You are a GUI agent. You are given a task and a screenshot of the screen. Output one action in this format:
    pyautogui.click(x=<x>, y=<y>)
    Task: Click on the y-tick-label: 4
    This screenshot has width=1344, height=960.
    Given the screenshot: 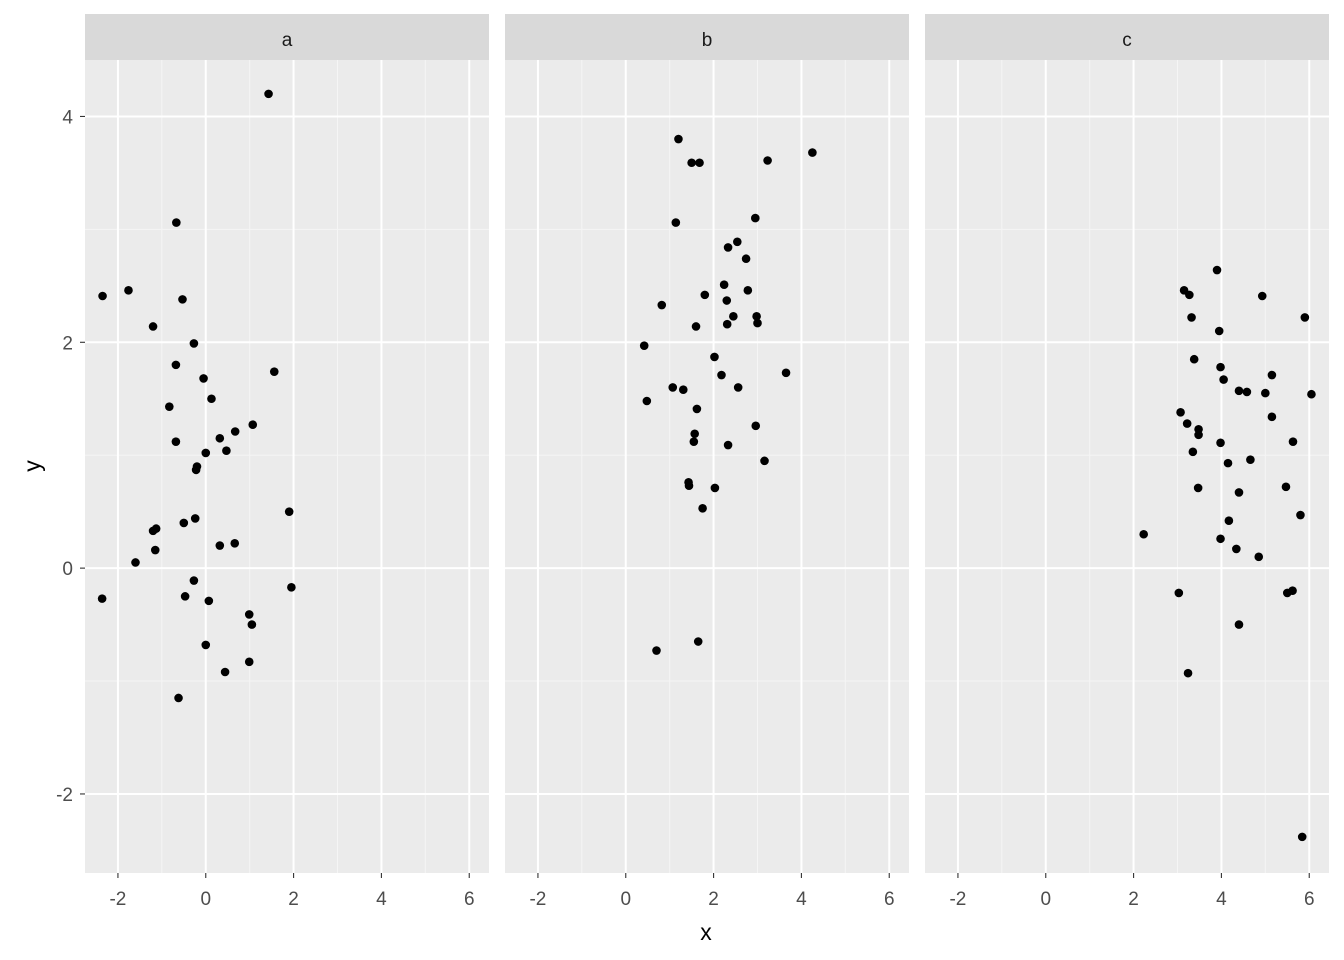 What is the action you would take?
    pyautogui.click(x=67, y=117)
    